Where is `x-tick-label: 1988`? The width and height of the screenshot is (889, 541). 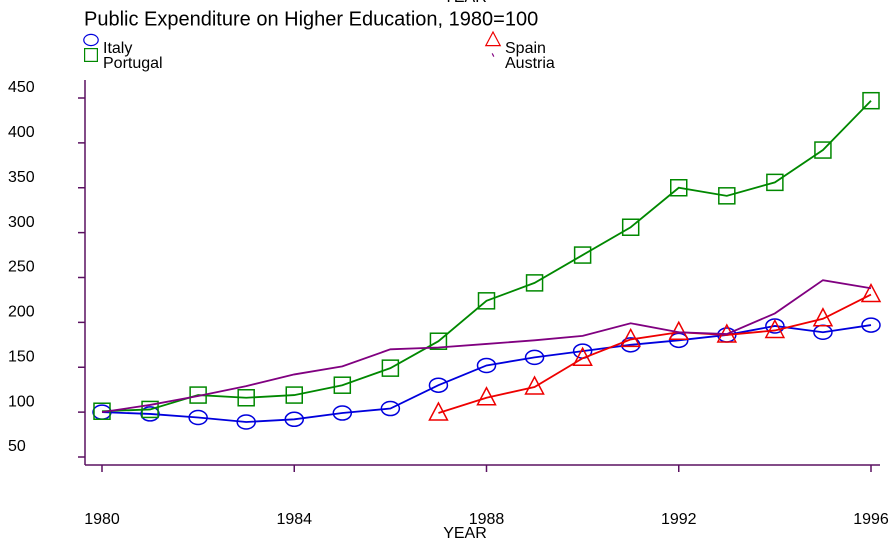
x-tick-label: 1988 is located at coordinates (487, 519).